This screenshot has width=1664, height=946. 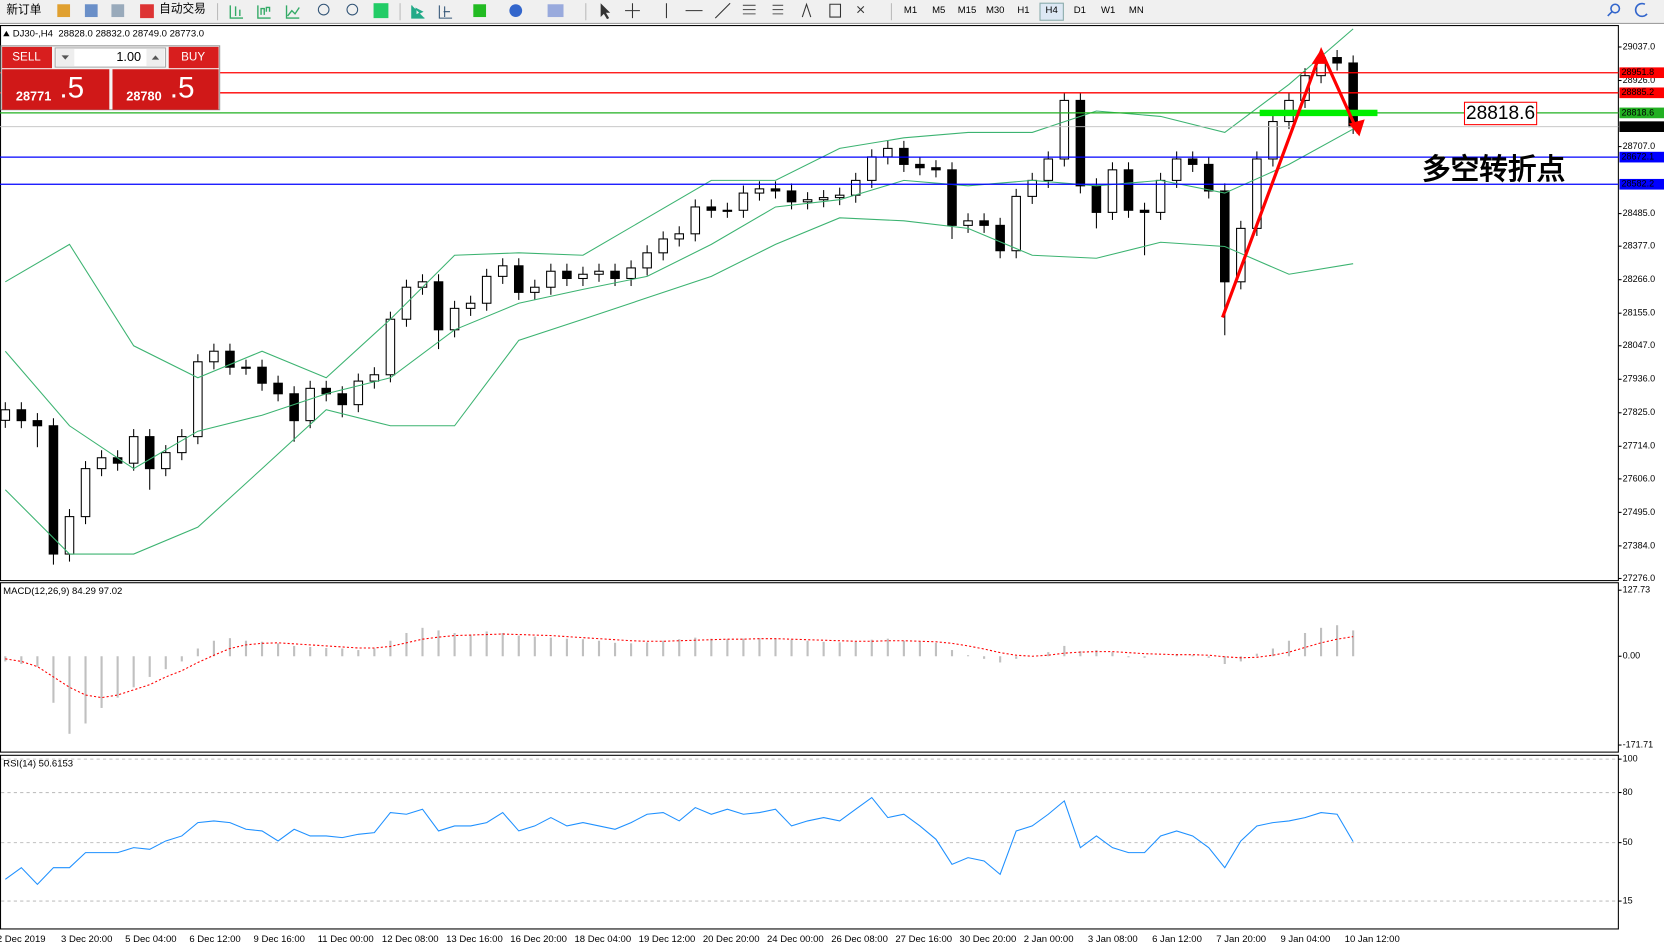 What do you see at coordinates (182, 87) in the screenshot?
I see `buy-pips: .5` at bounding box center [182, 87].